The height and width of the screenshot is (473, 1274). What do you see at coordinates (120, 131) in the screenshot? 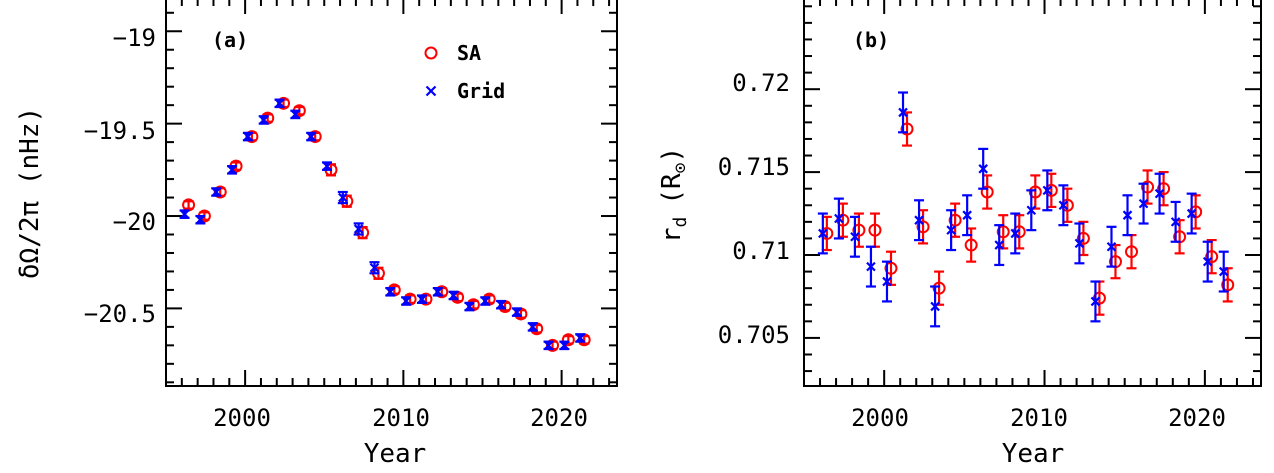
I see `y-tick-label-minus-19-5: −19.5` at bounding box center [120, 131].